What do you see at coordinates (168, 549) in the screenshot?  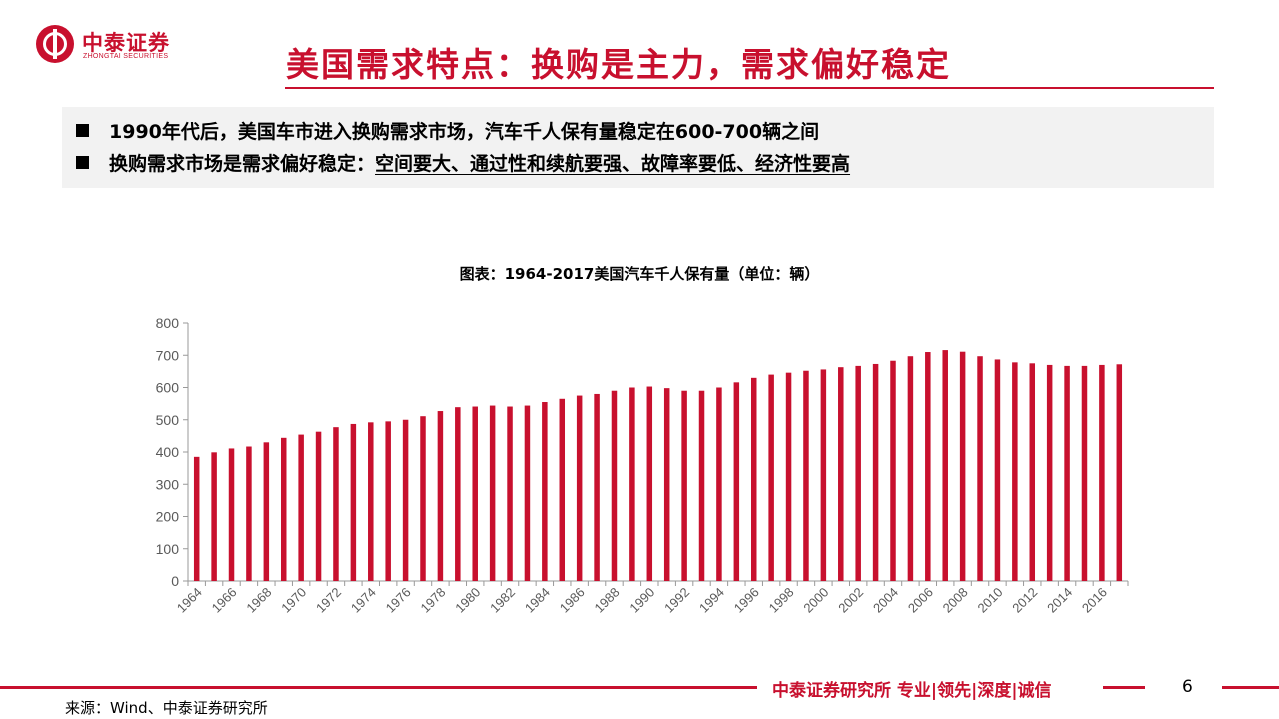 I see `y-tick-label: 100` at bounding box center [168, 549].